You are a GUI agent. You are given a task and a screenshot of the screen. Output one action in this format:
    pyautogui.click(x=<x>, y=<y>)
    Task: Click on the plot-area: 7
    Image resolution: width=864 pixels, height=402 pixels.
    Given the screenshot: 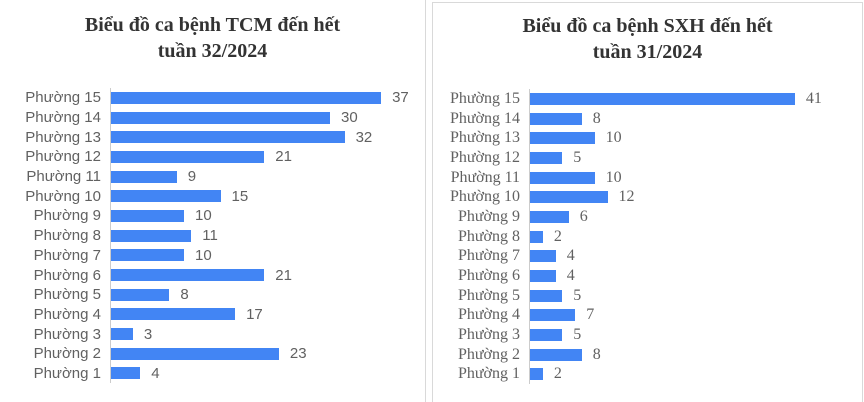 What is the action you would take?
    pyautogui.click(x=695, y=315)
    